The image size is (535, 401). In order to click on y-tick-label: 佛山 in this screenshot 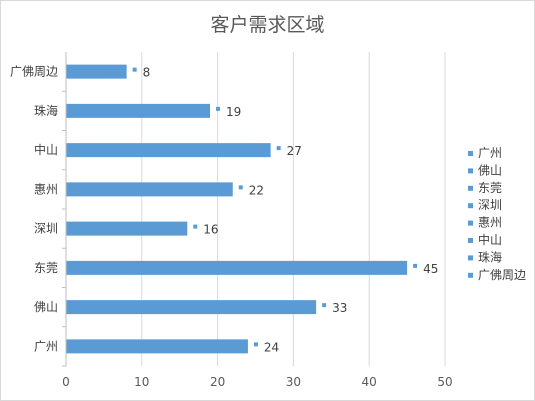, I will do `click(46, 307)`.